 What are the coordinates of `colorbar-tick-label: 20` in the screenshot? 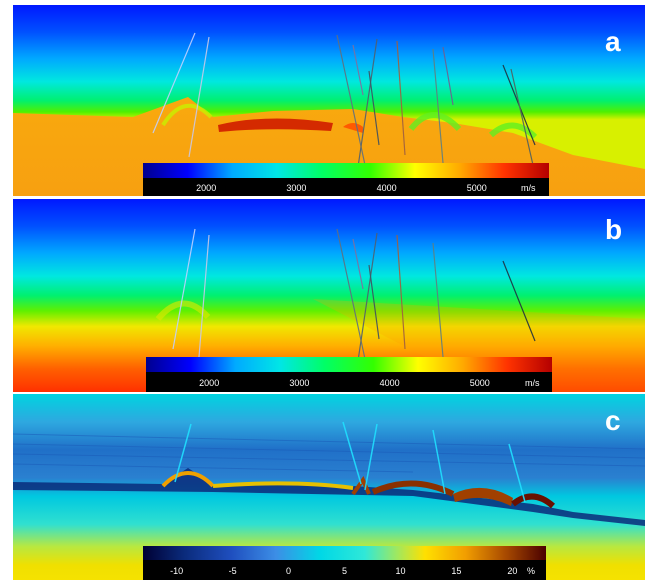 It's located at (512, 571).